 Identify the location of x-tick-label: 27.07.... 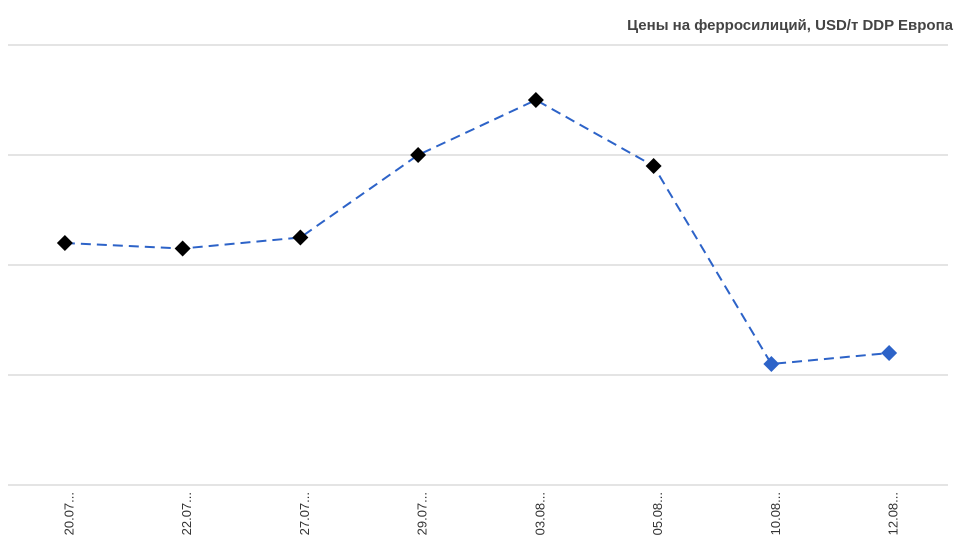
(304, 513).